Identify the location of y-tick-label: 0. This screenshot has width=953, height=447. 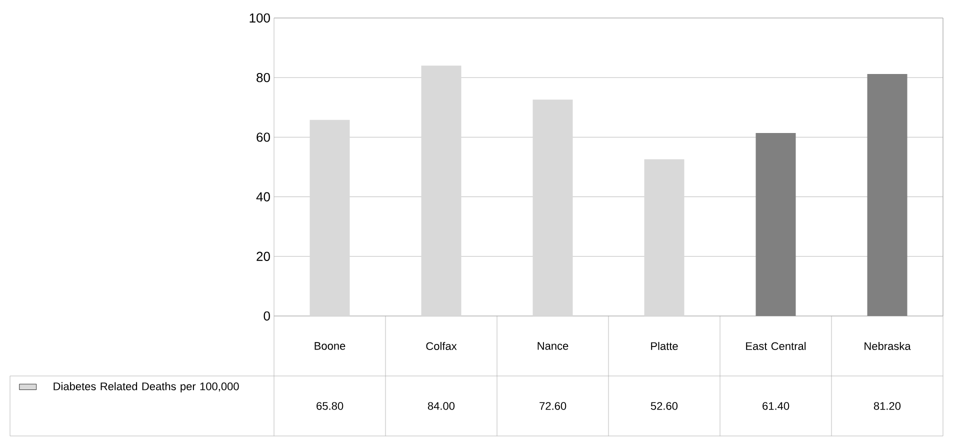
(267, 316).